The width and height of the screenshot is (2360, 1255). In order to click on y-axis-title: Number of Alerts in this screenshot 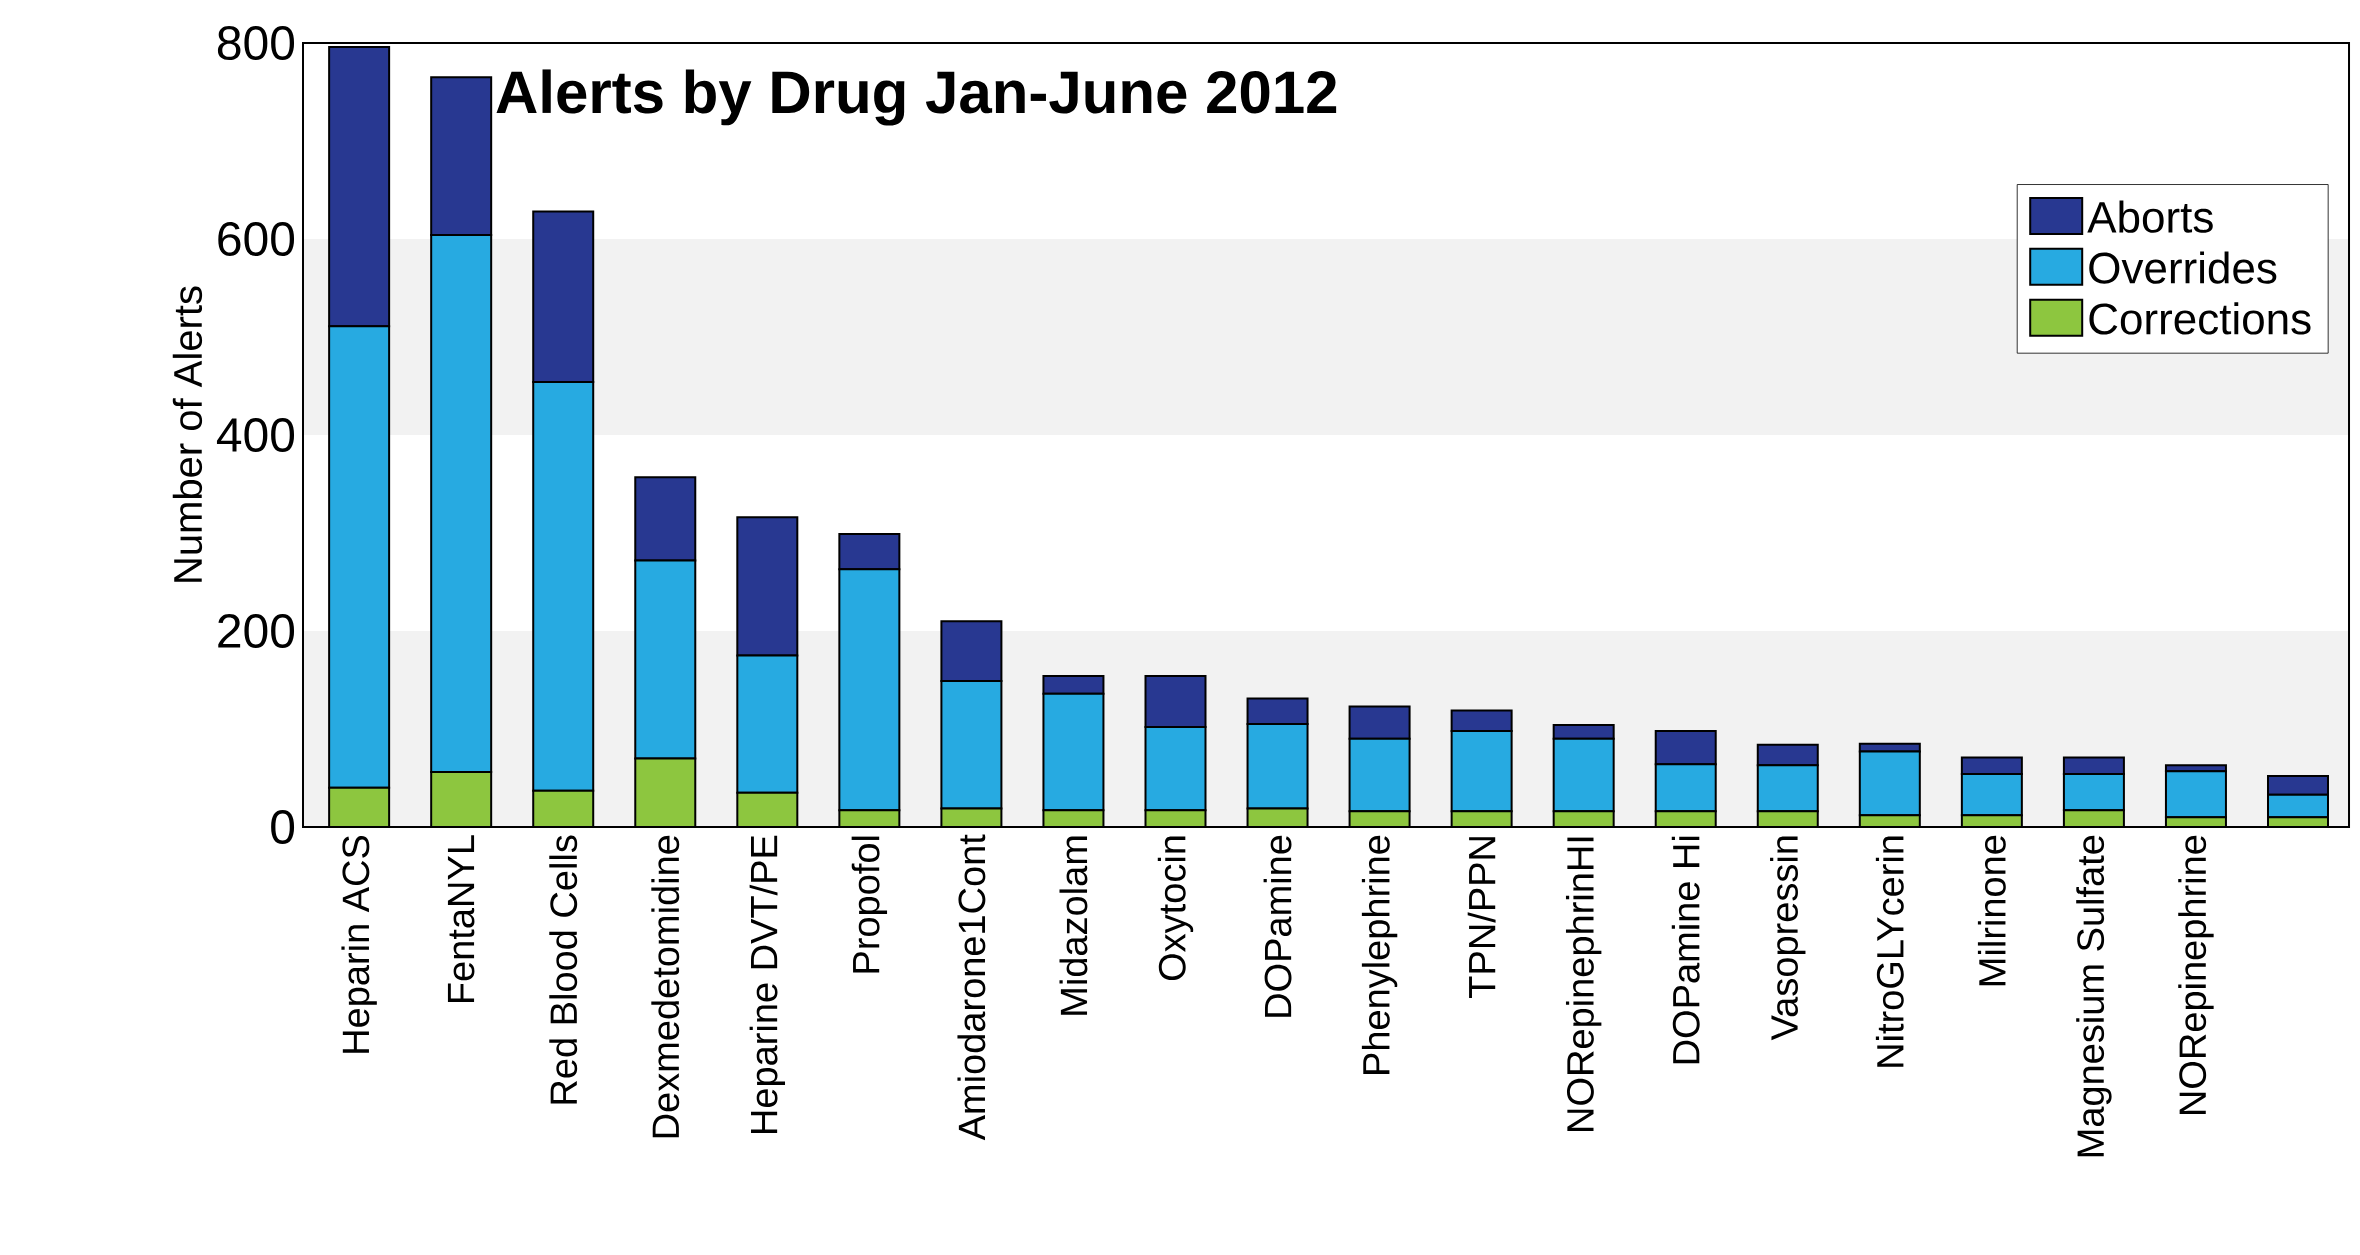, I will do `click(187, 434)`.